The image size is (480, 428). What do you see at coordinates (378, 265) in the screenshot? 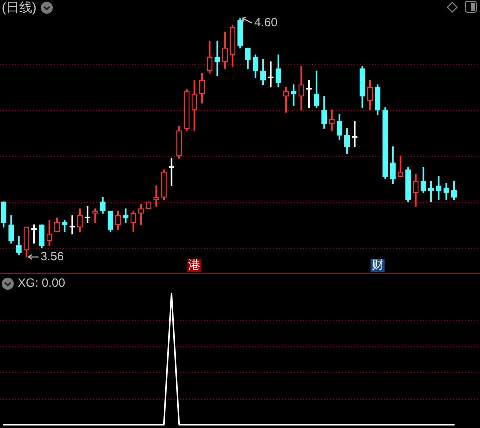
I see `annotation: 财` at bounding box center [378, 265].